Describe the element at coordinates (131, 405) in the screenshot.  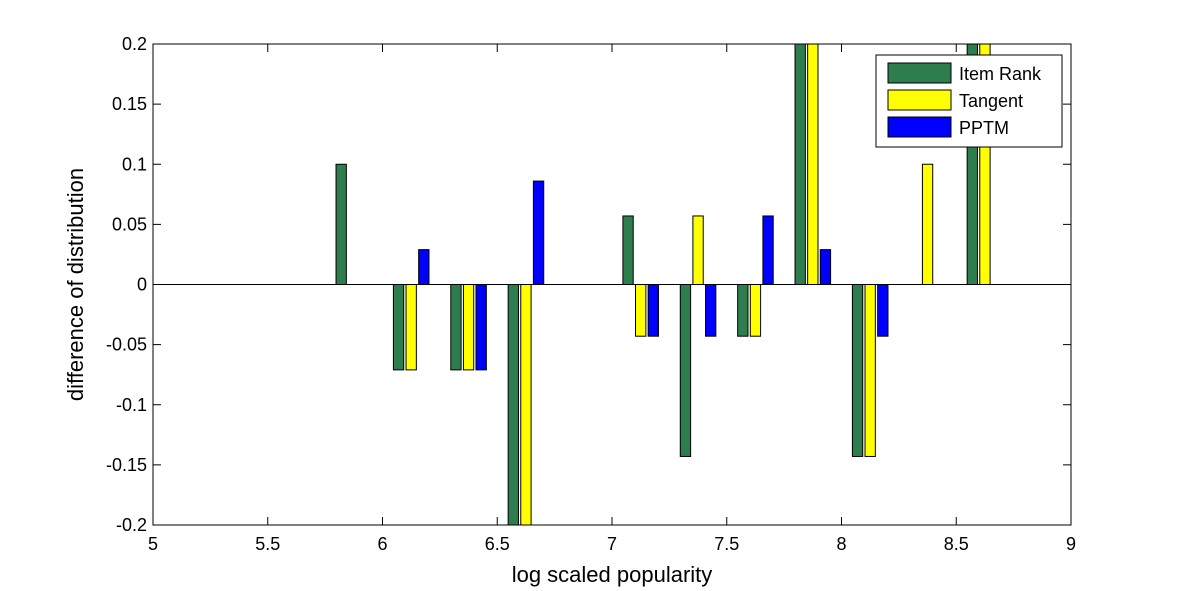
I see `y-tick-label: -0.1` at that location.